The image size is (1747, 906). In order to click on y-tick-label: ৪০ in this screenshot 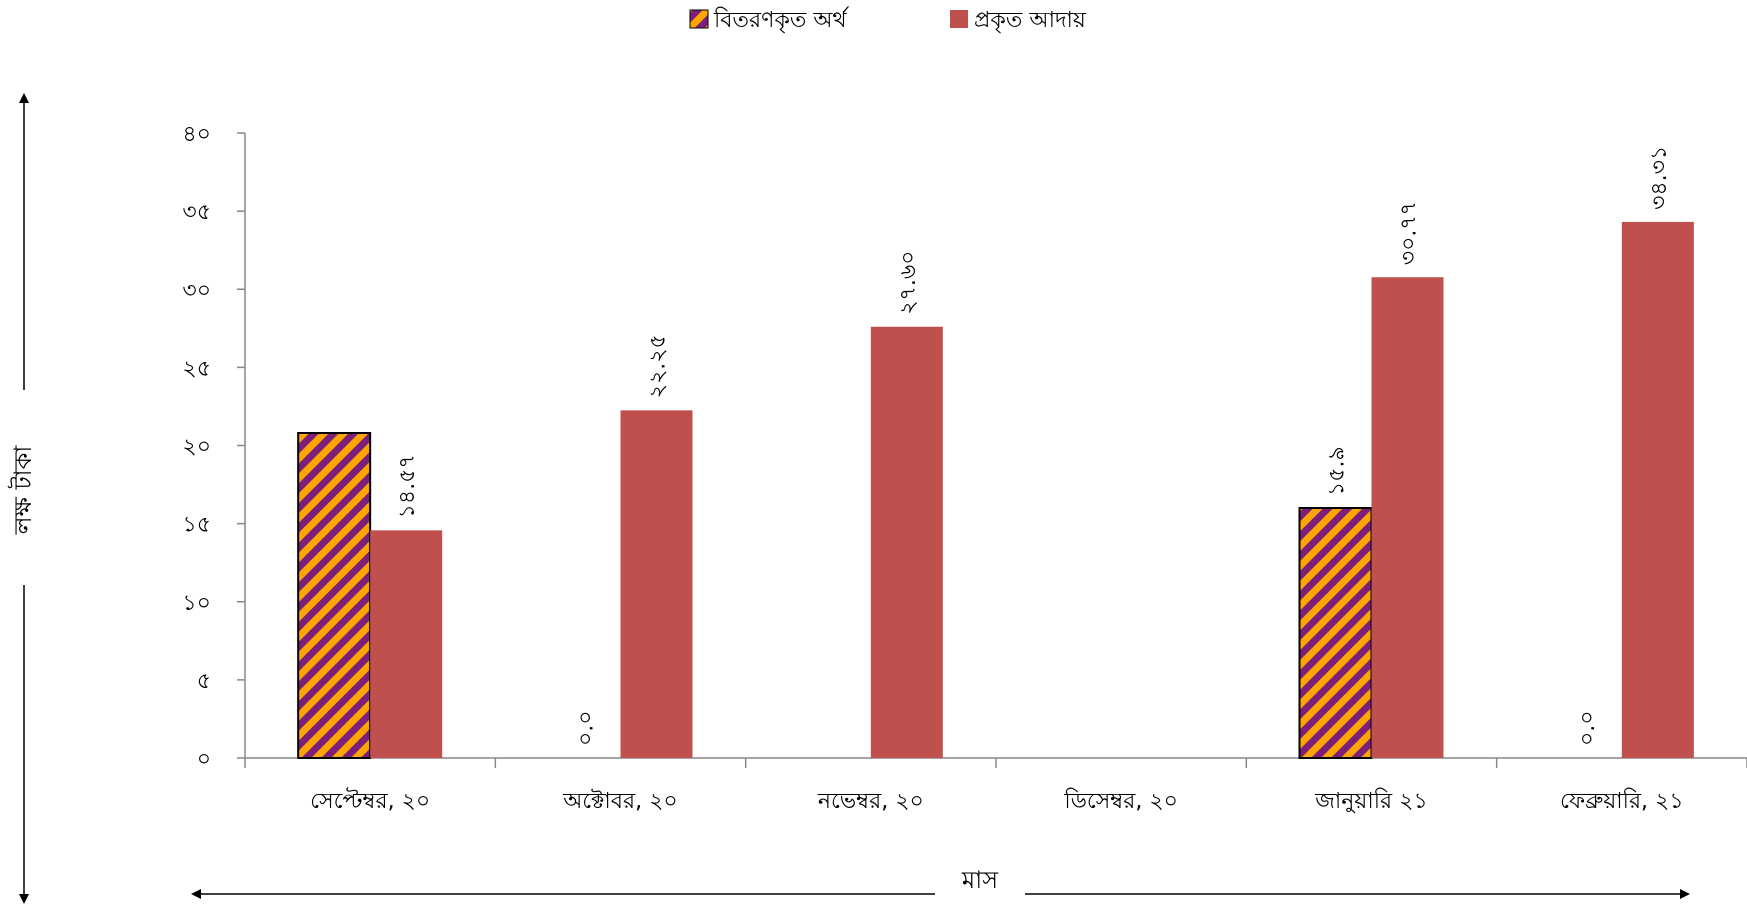, I will do `click(196, 134)`.